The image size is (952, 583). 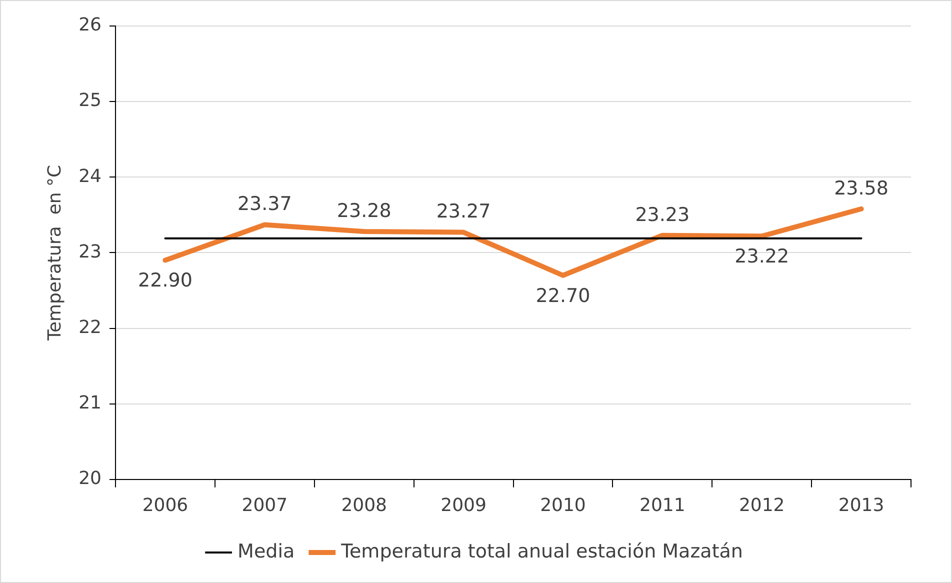 What do you see at coordinates (90, 176) in the screenshot?
I see `y-tick-label: 24` at bounding box center [90, 176].